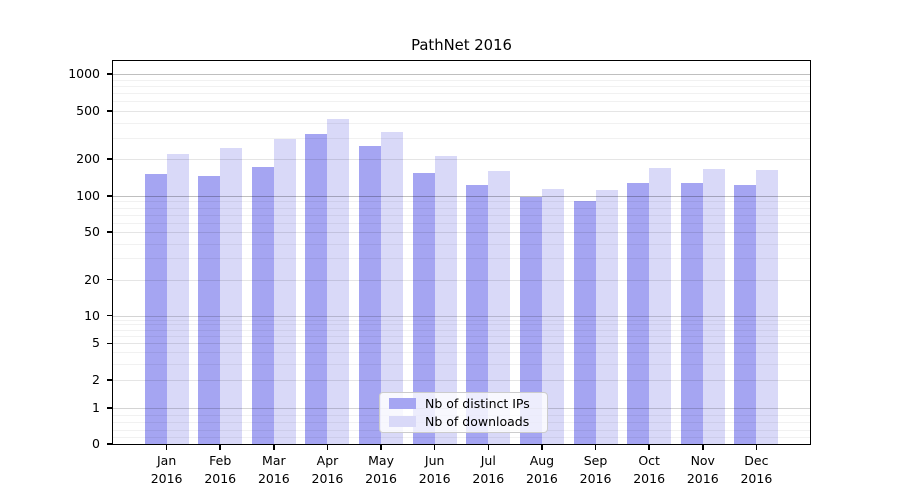 The width and height of the screenshot is (900, 500). What do you see at coordinates (96, 380) in the screenshot?
I see `y-axis-tick-label: 2` at bounding box center [96, 380].